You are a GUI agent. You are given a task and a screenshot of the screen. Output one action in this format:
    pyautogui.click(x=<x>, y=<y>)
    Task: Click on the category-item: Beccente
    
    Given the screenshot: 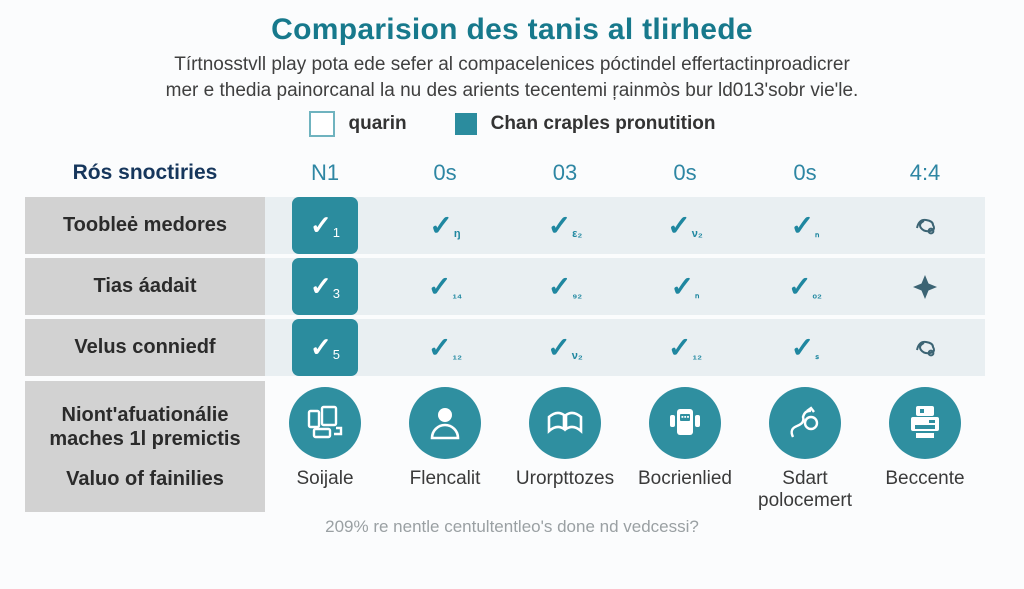 What is the action you would take?
    pyautogui.click(x=925, y=446)
    